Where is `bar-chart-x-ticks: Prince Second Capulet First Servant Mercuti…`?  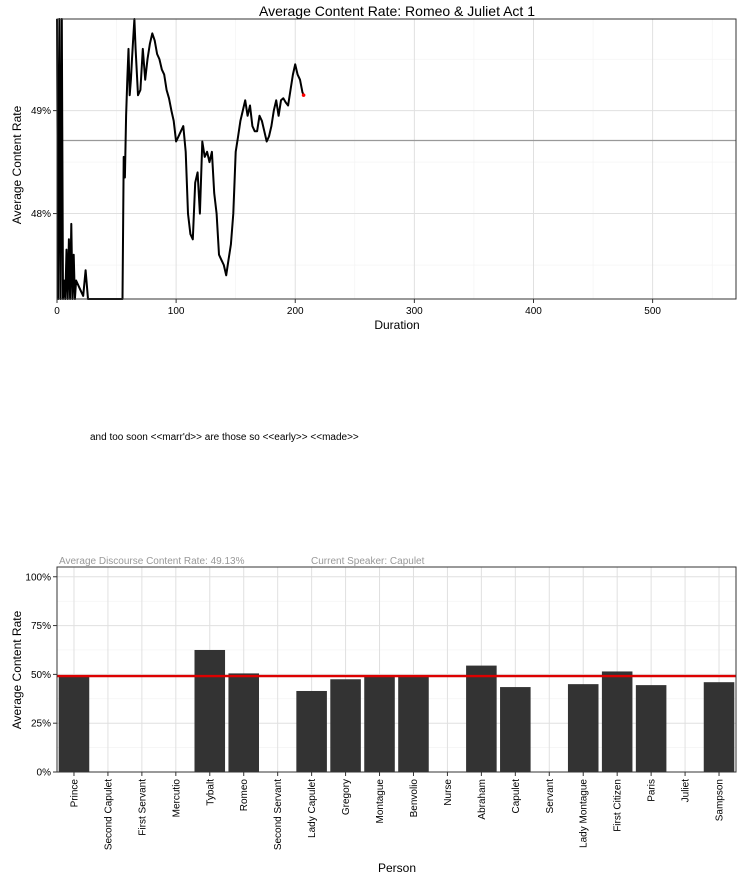
bar-chart-x-ticks: Prince Second Capulet First Servant Mercuti… is located at coordinates (397, 811).